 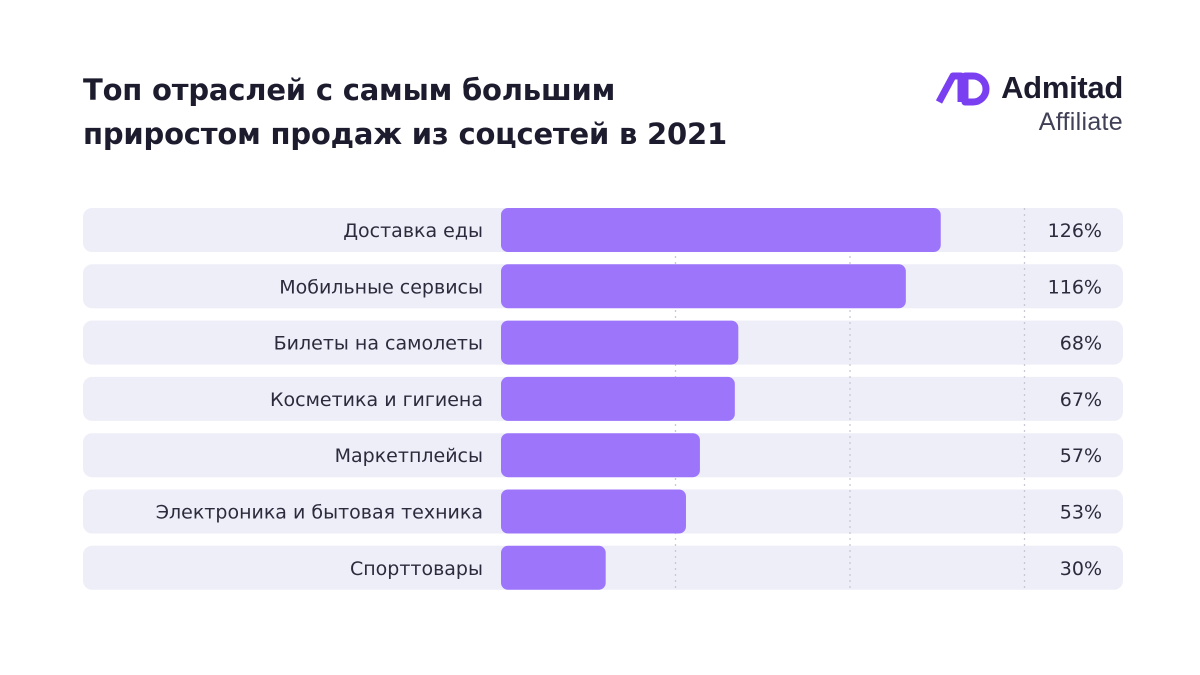 I want to click on brand-block: Admitad Affiliate, so click(x=1029, y=103).